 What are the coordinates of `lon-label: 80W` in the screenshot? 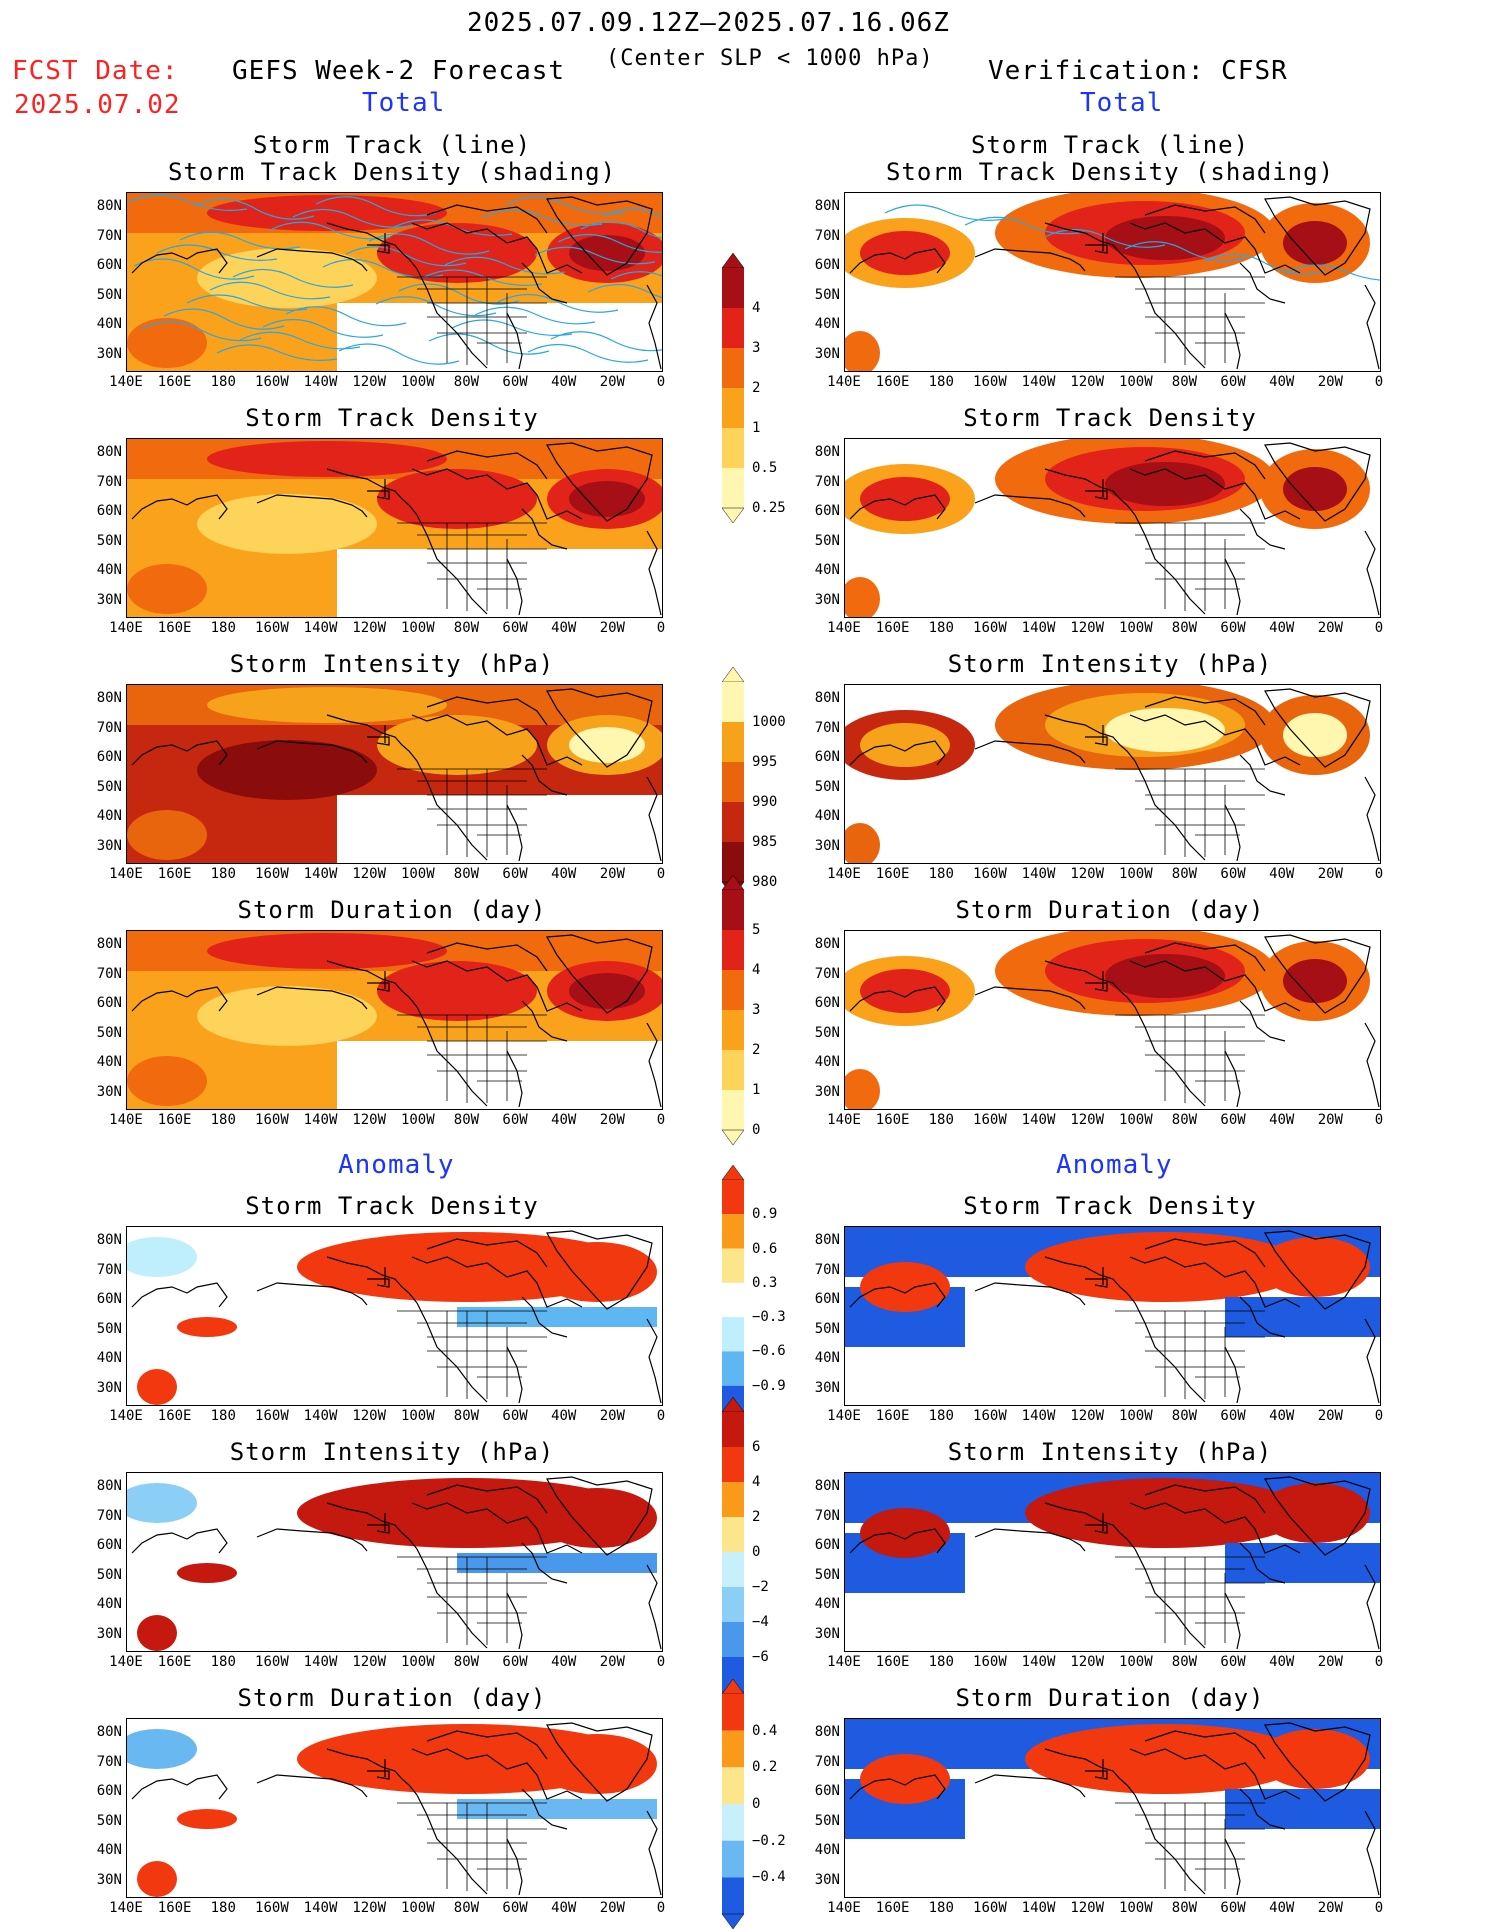 It's located at (1184, 1908).